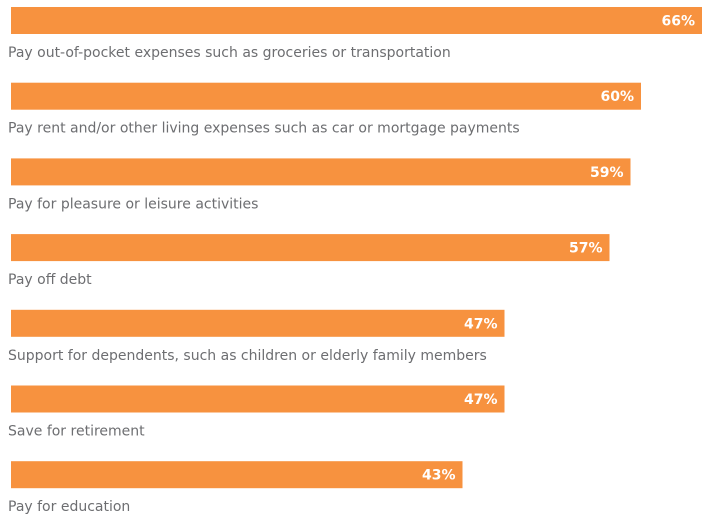 This screenshot has width=702, height=517. I want to click on category-label: Pay for pleasure or leisure activities, so click(133, 204).